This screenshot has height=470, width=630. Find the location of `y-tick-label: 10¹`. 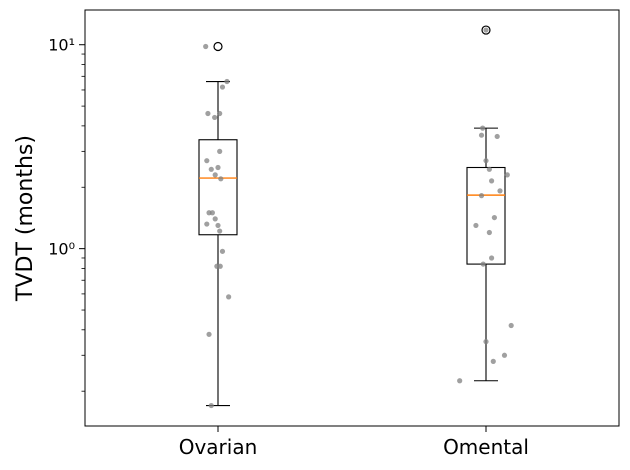

y-tick-label: 10¹ is located at coordinates (61, 45).